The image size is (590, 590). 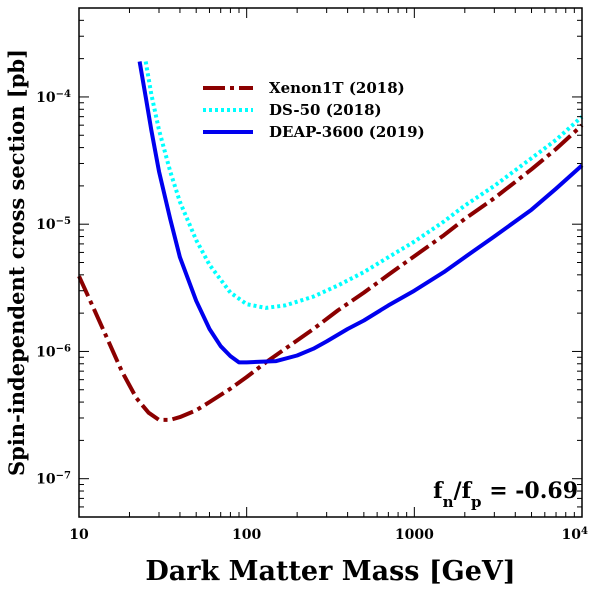 I want to click on x-tick-label-0: 10, so click(x=79, y=535).